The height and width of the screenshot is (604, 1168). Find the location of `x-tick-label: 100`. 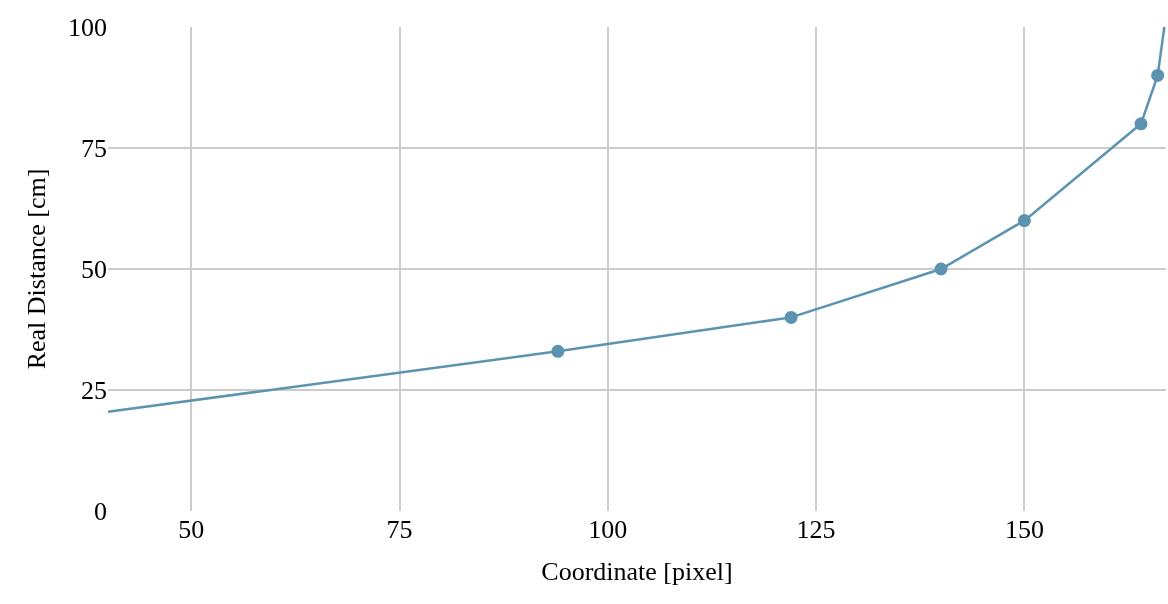

x-tick-label: 100 is located at coordinates (608, 529).